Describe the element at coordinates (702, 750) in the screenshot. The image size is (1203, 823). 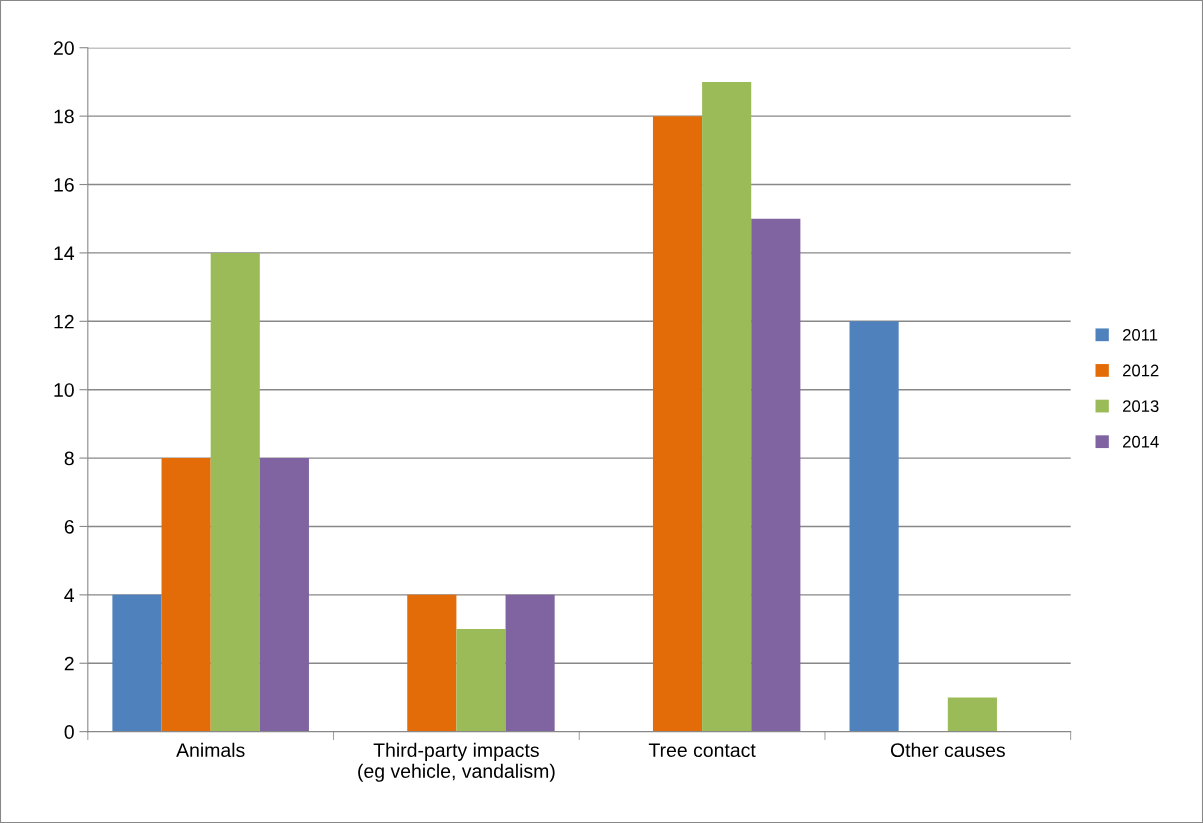
I see `x-tick-label: Tree contact` at that location.